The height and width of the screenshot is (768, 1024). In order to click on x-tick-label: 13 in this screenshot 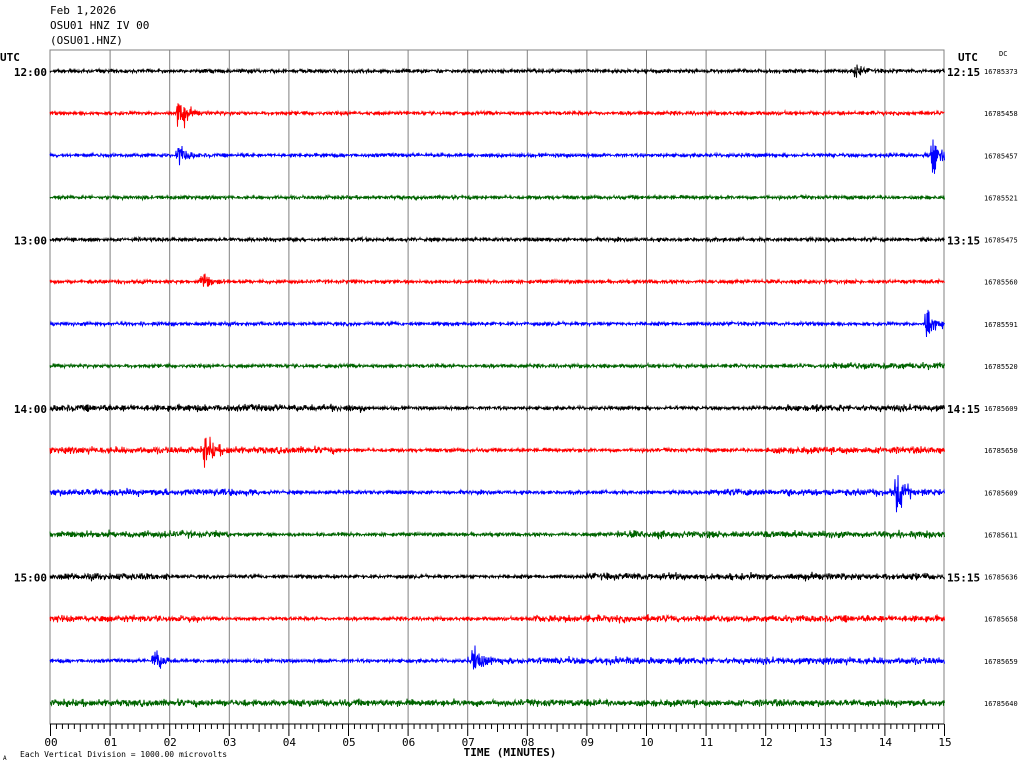, I will do `click(825, 742)`.